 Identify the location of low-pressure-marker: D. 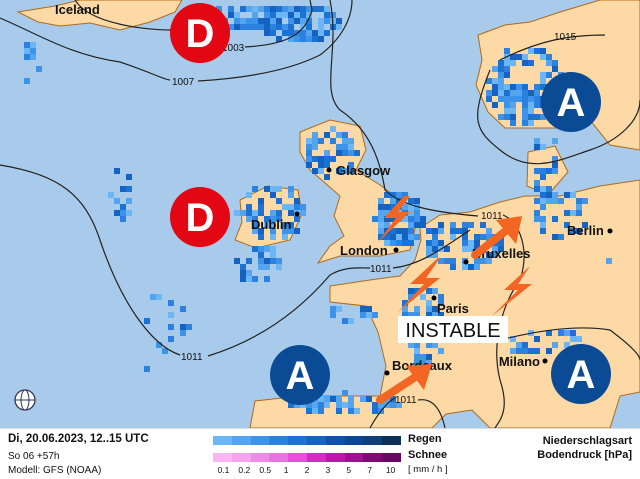
(200, 33).